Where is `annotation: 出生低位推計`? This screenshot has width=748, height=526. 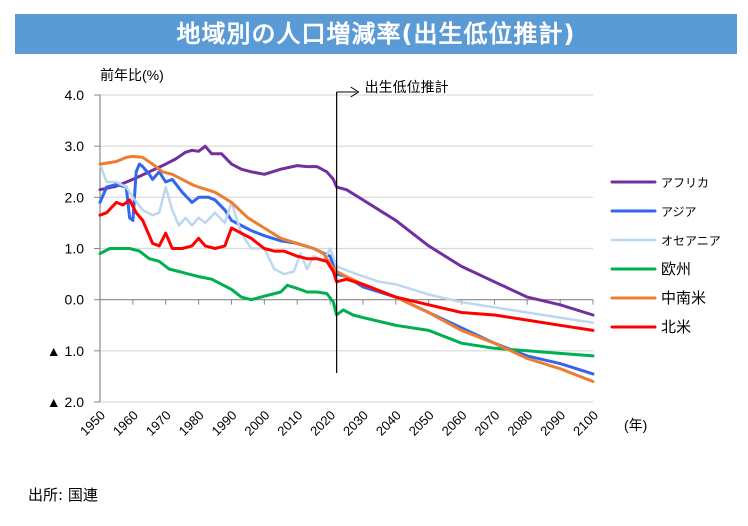 annotation: 出生低位推計 is located at coordinates (392, 226).